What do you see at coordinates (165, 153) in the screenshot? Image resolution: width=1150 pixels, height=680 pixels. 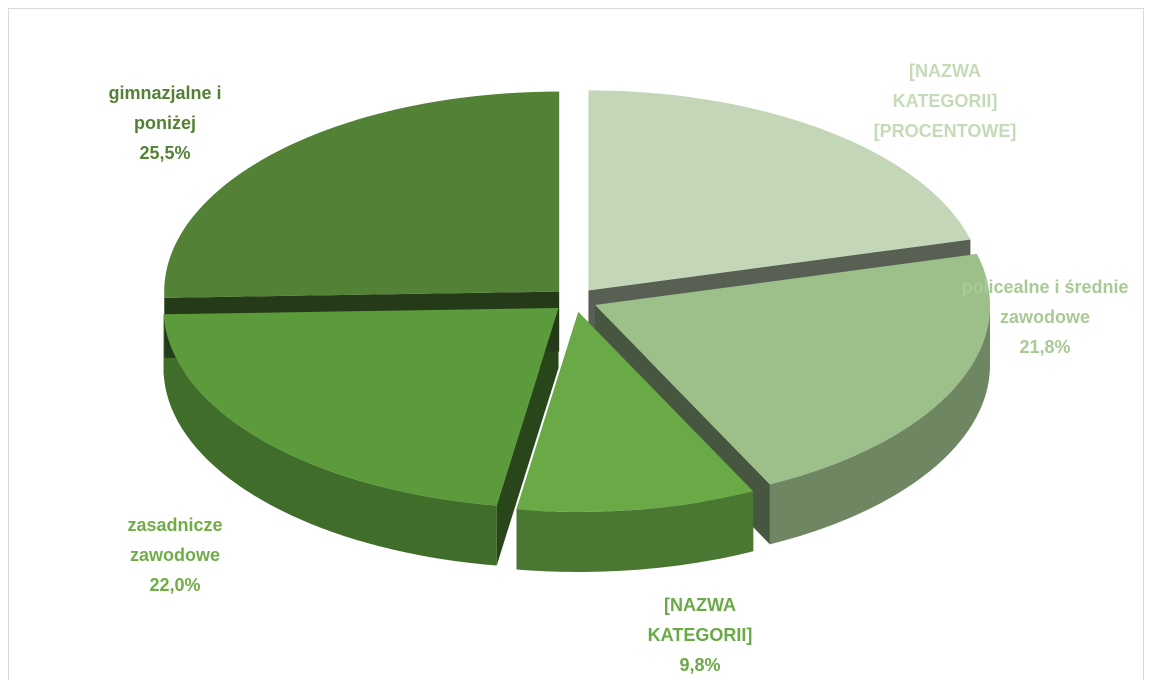 I see `value-label: 25,5%` at bounding box center [165, 153].